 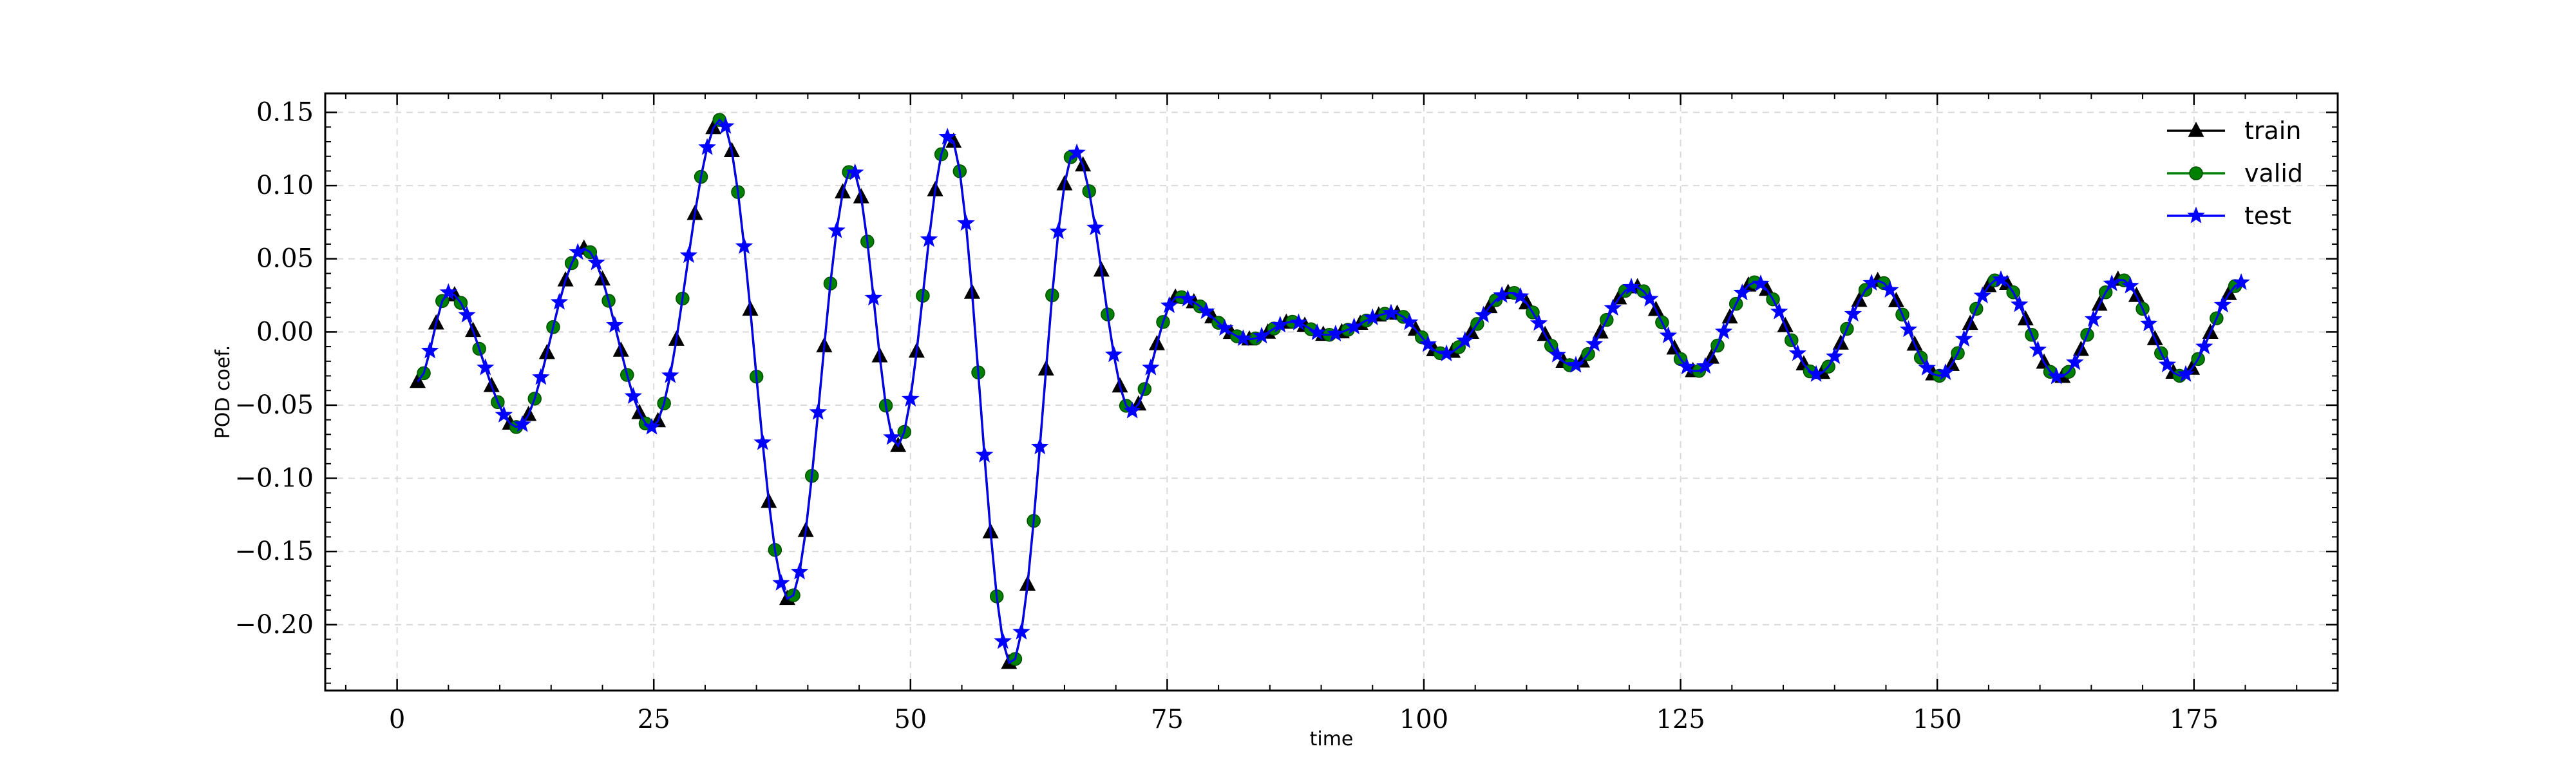 I want to click on y-tick-label: −0.10, so click(x=274, y=478).